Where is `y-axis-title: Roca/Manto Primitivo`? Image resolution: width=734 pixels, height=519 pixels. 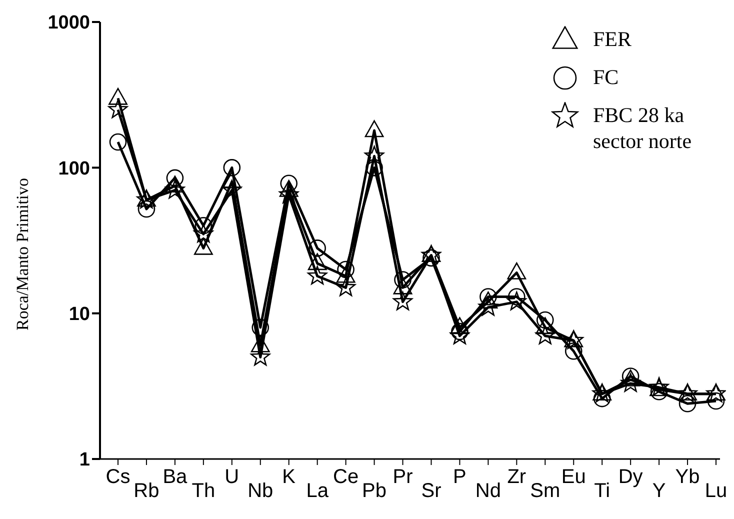
y-axis-title: Roca/Manto Primitivo is located at coordinates (22, 254).